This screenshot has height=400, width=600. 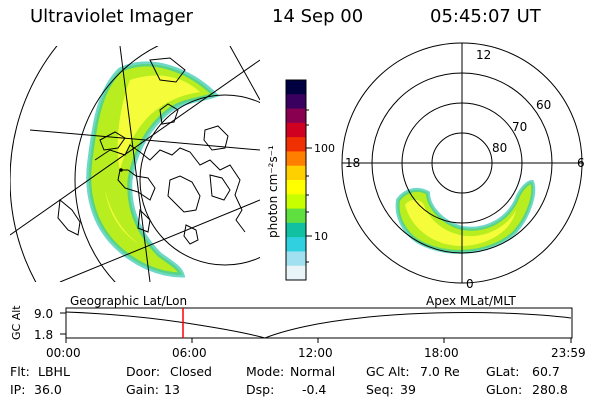 What do you see at coordinates (321, 236) in the screenshot?
I see `colorbar-tick-10: 10` at bounding box center [321, 236].